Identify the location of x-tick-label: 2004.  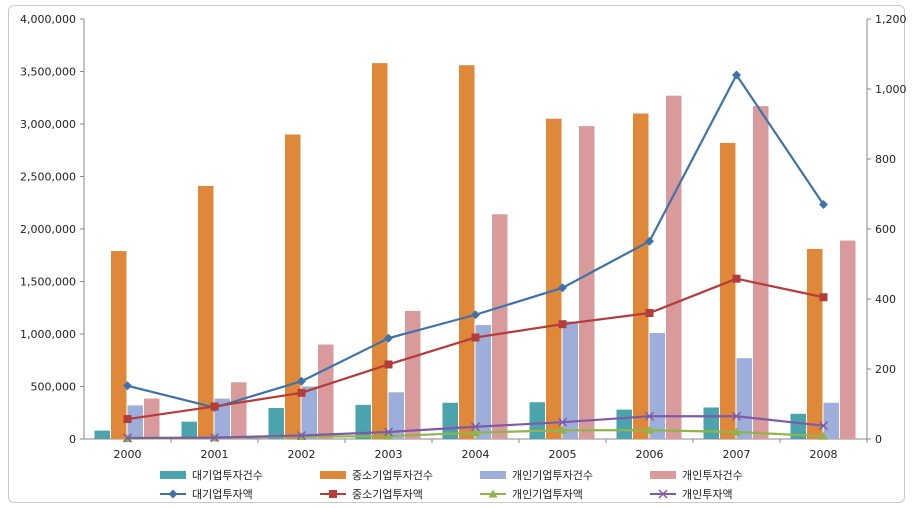
(476, 454).